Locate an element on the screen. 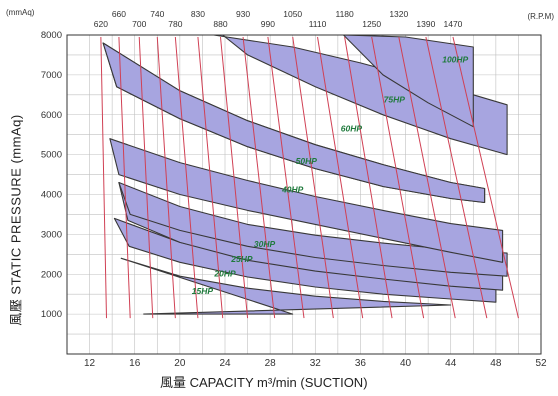 The width and height of the screenshot is (558, 396). rpm-label: 830 is located at coordinates (198, 14).